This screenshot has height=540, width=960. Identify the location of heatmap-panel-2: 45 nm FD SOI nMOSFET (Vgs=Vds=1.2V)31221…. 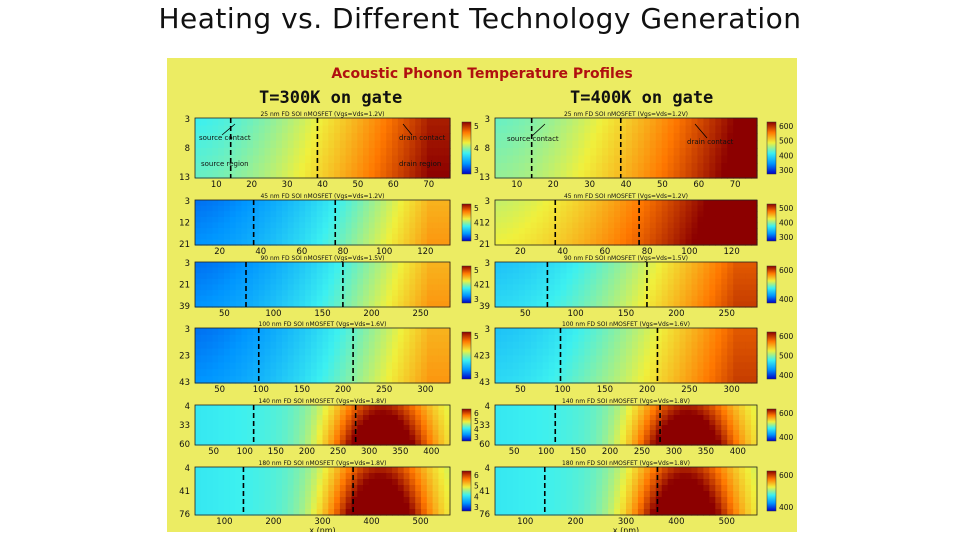
(486, 225).